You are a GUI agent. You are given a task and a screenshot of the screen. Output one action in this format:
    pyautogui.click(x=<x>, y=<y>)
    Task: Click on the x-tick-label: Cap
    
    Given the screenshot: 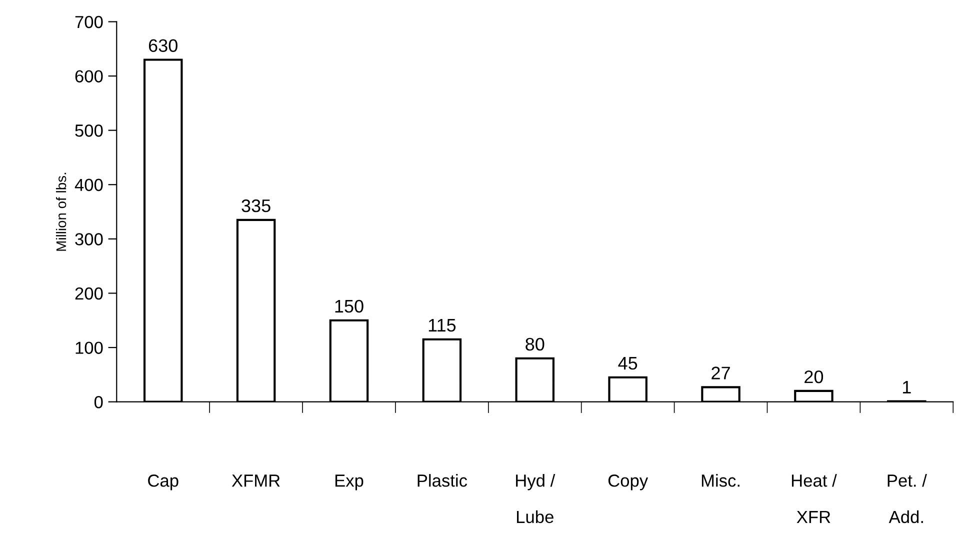 What is the action you would take?
    pyautogui.click(x=163, y=482)
    